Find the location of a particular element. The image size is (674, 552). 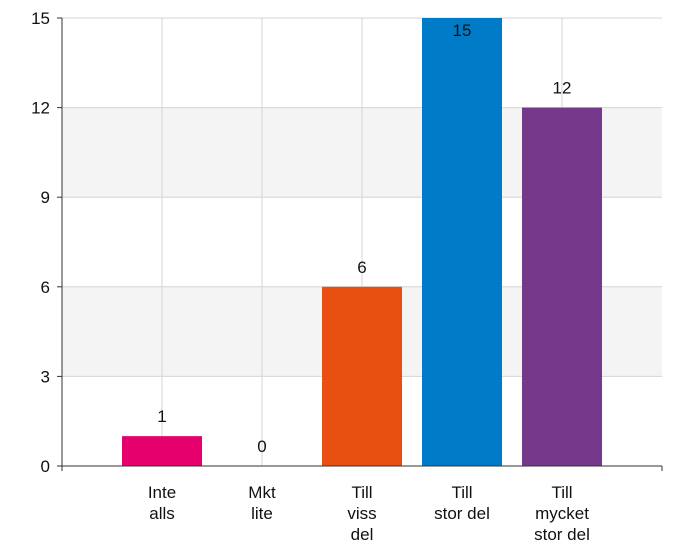

y-tick-label: 6 is located at coordinates (45, 287).